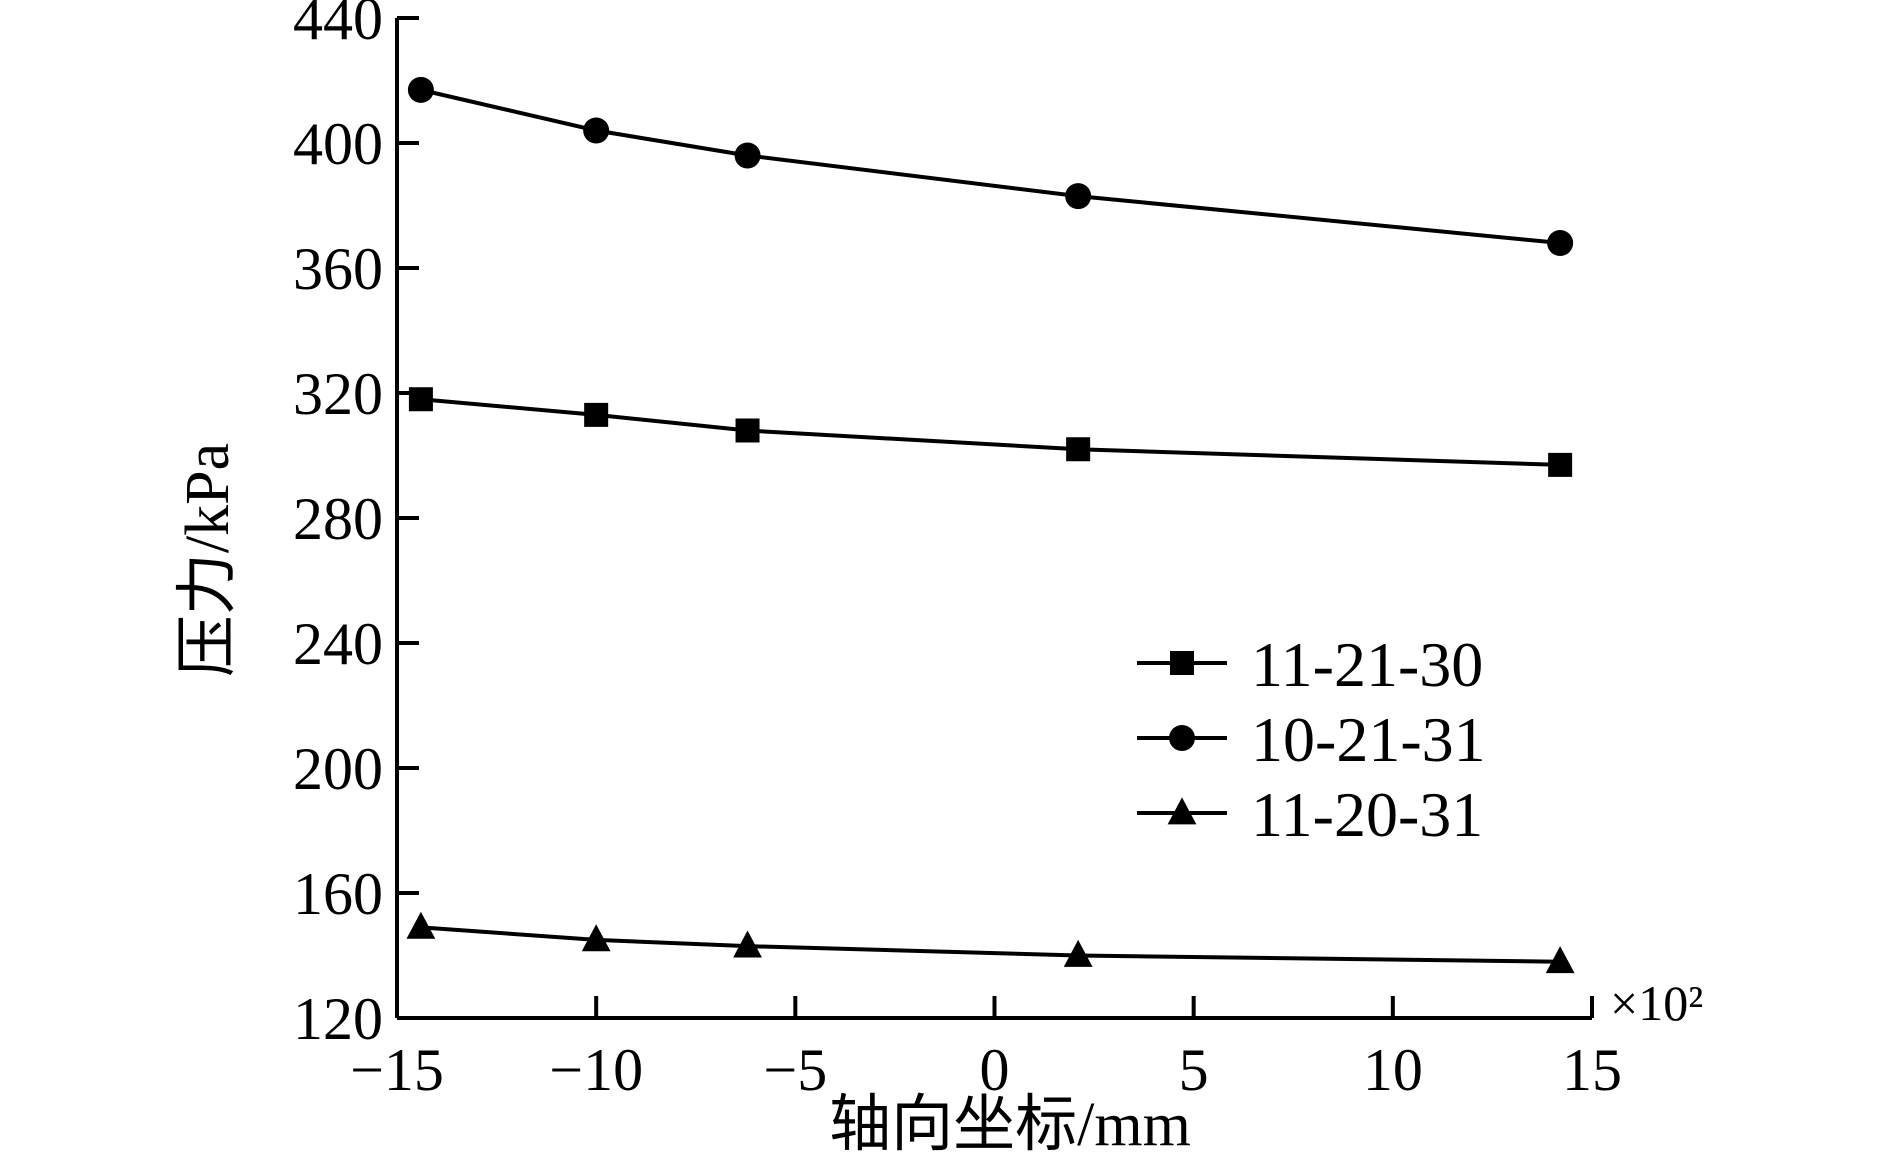 The image size is (1889, 1157). What do you see at coordinates (338, 769) in the screenshot?
I see `y-tick-label: 200` at bounding box center [338, 769].